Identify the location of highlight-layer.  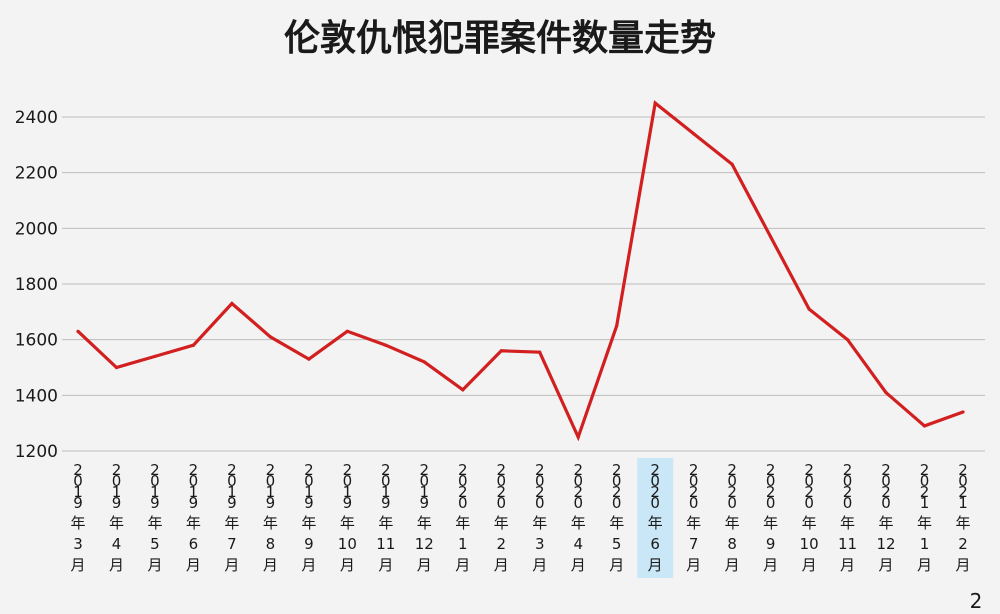
(655, 518).